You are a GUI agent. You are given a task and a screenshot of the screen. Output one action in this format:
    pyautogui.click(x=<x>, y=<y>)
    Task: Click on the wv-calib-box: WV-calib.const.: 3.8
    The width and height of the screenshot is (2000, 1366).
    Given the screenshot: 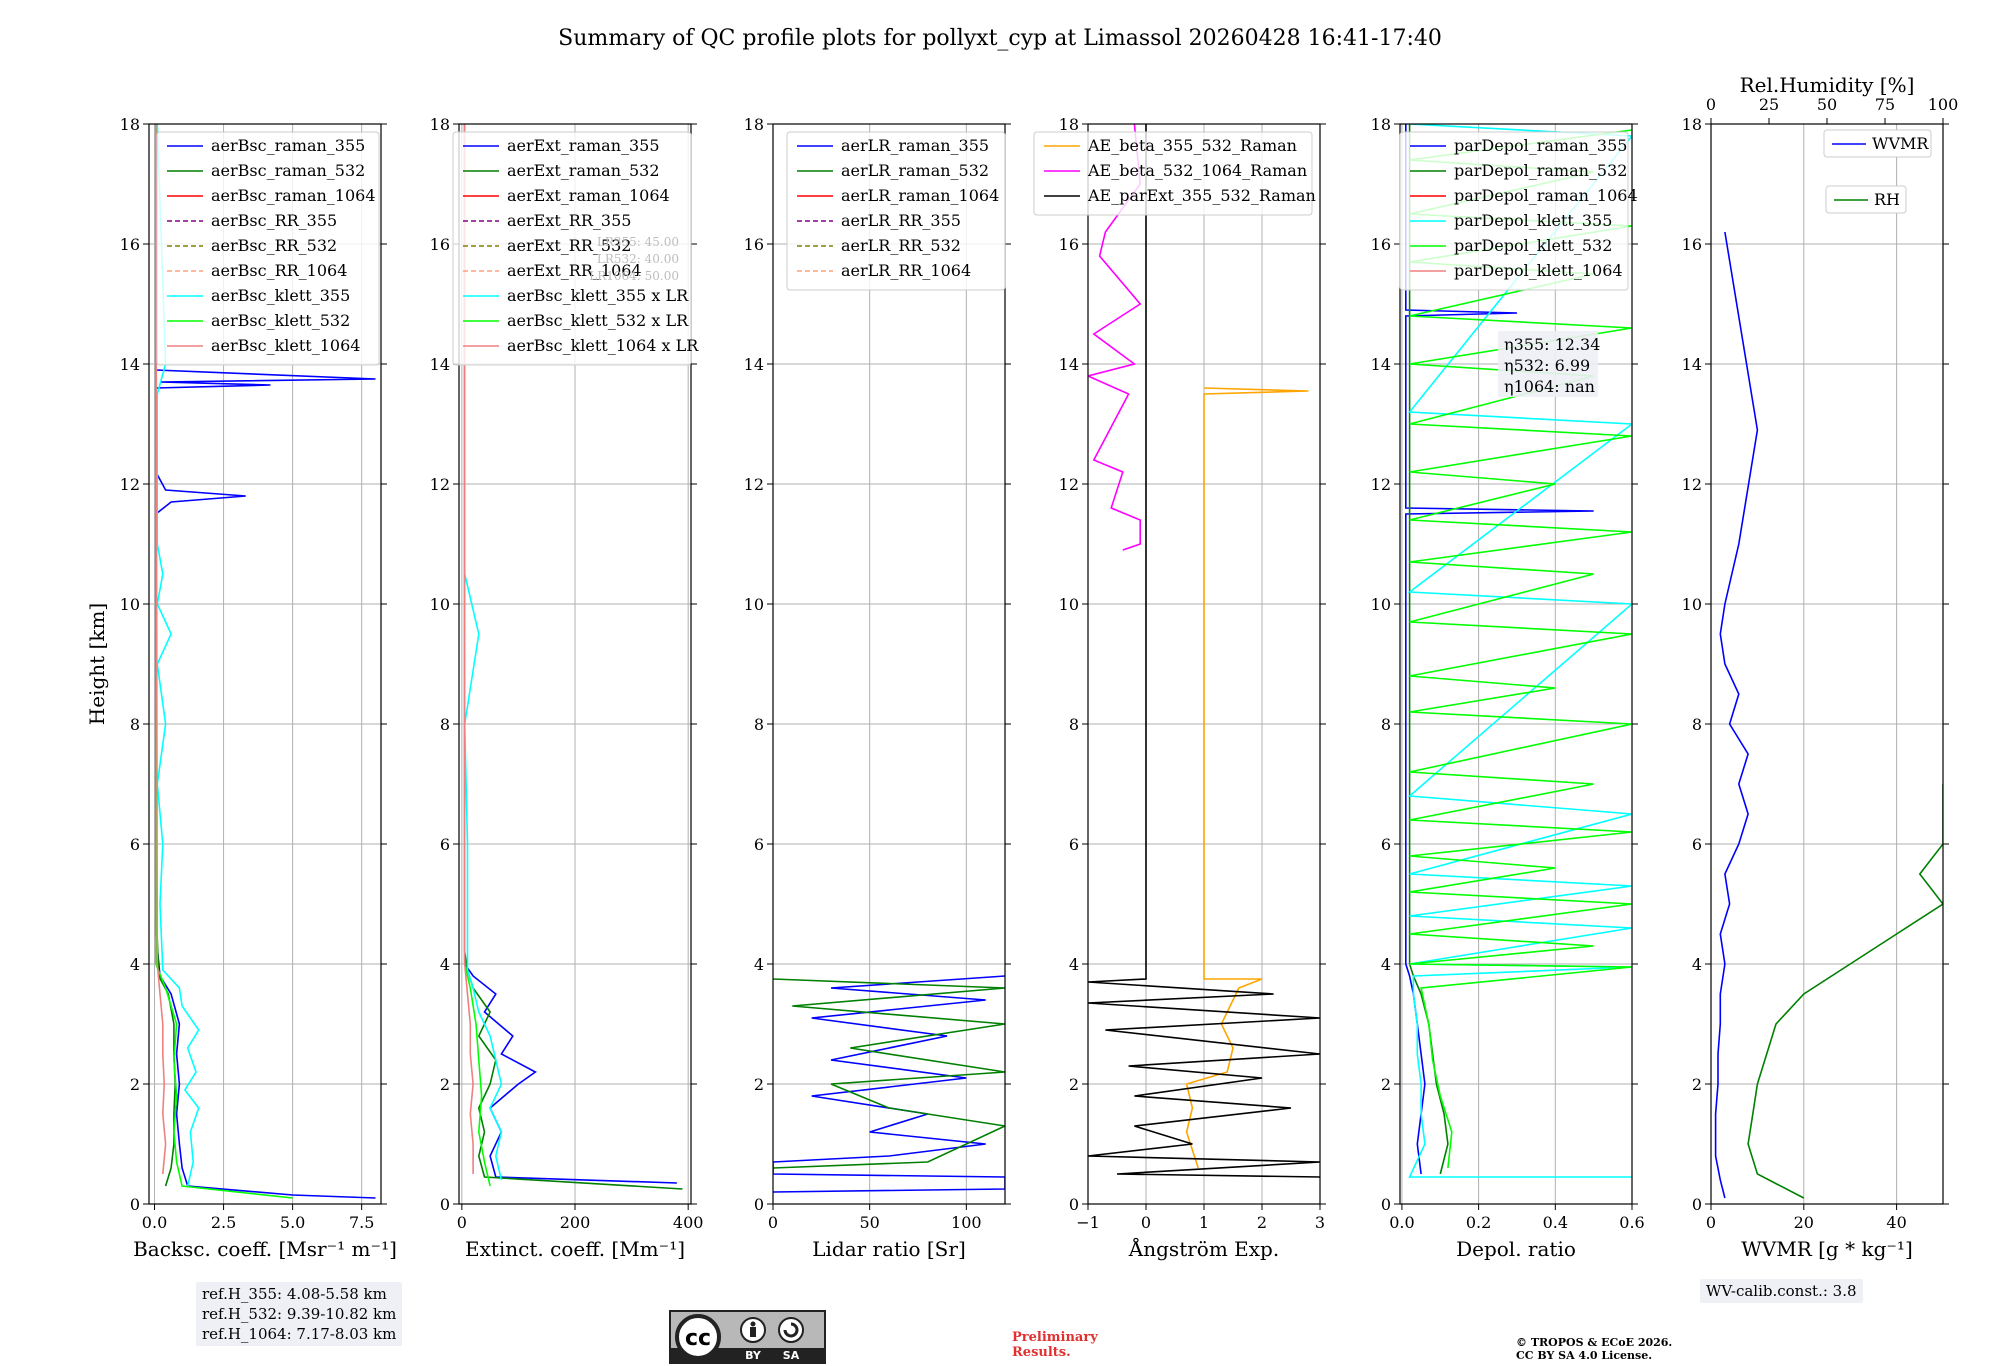 What is the action you would take?
    pyautogui.click(x=1781, y=1291)
    